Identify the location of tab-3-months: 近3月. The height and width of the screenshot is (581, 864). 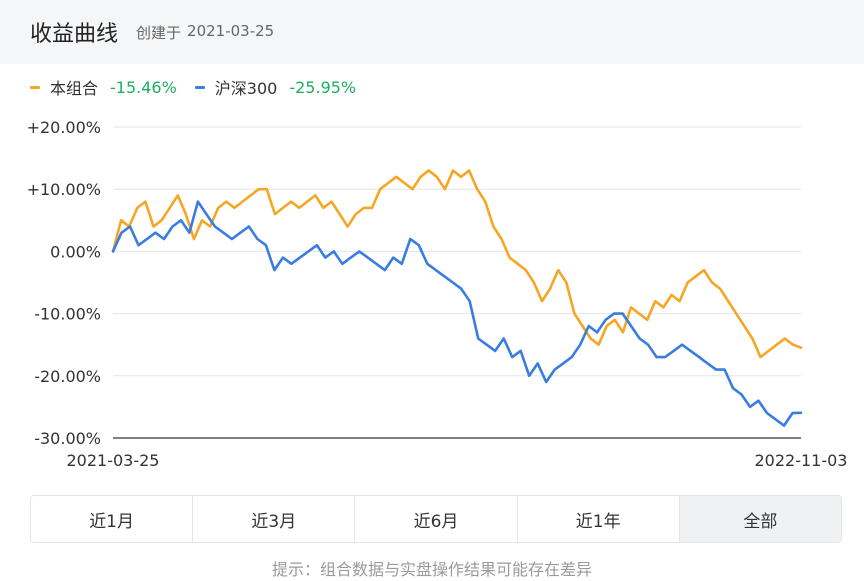
(274, 519).